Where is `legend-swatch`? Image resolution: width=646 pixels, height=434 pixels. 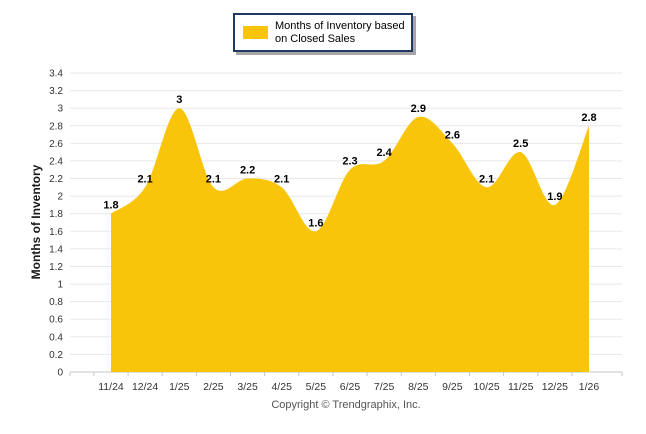 legend-swatch is located at coordinates (255, 32).